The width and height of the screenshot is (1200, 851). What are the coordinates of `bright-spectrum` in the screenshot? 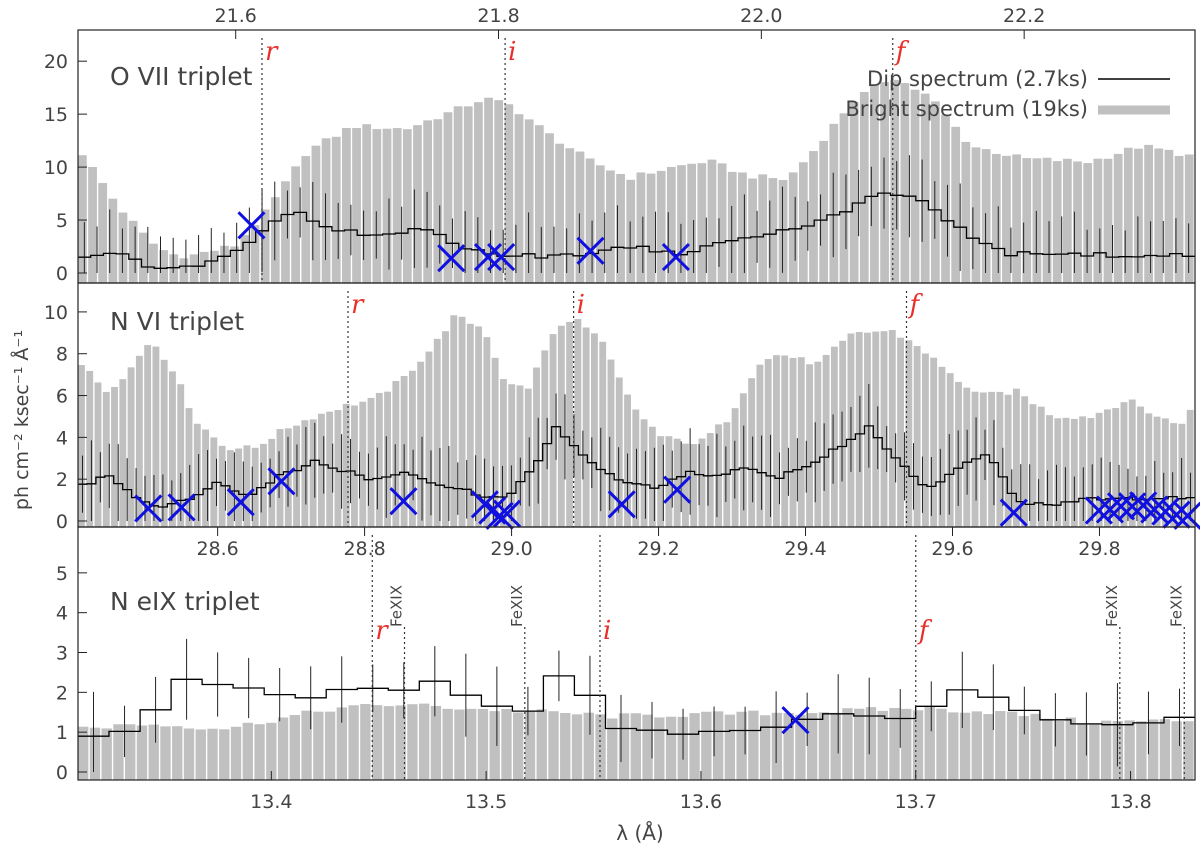 It's located at (636, 741).